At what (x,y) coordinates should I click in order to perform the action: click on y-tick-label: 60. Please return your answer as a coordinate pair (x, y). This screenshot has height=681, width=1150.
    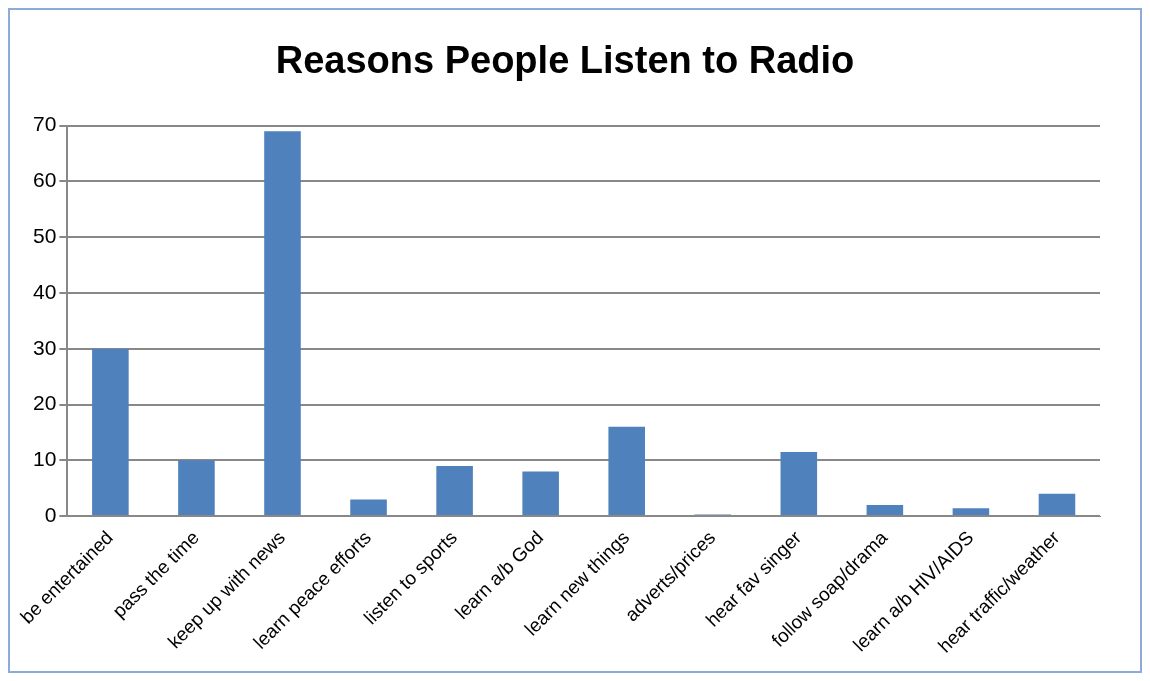
    Looking at the image, I should click on (45, 180).